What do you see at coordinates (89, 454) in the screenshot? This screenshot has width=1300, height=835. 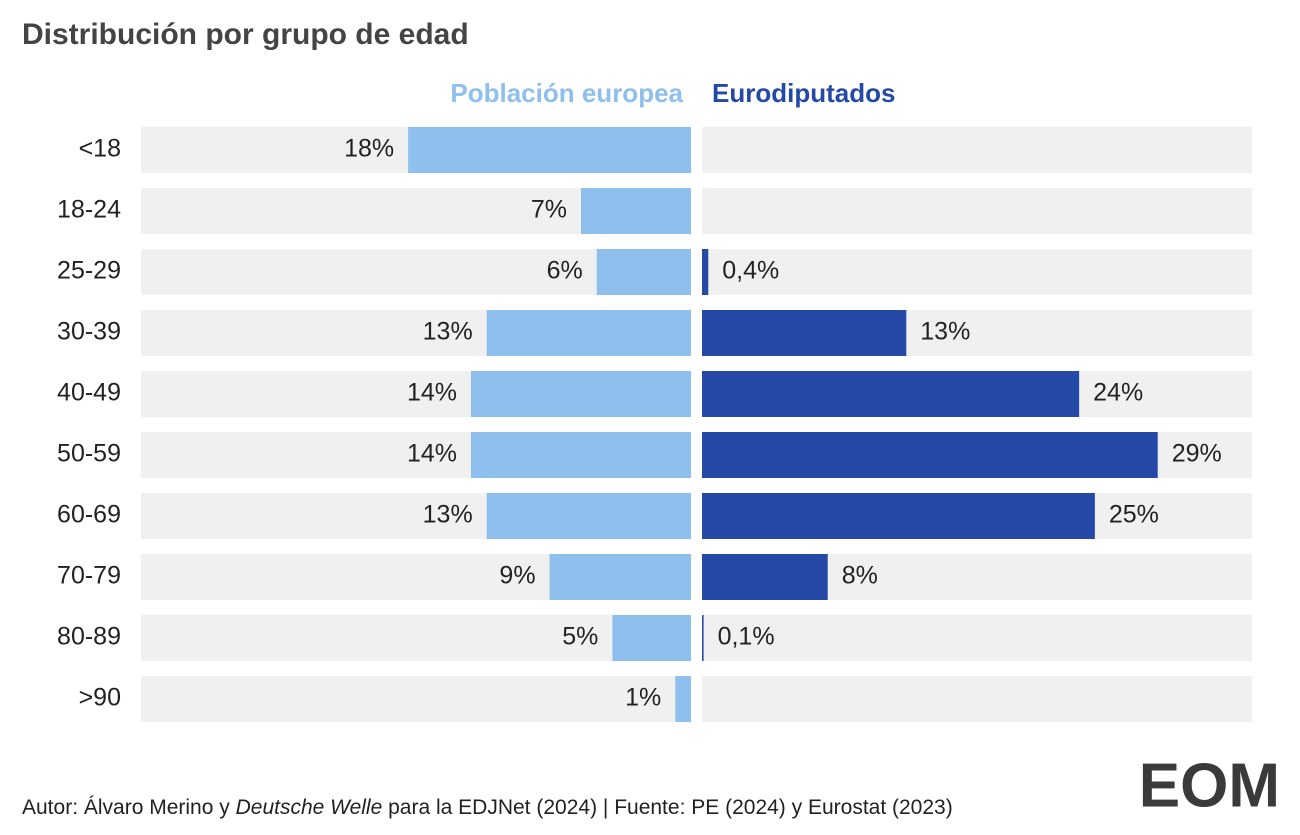 I see `category-label: 50-59` at bounding box center [89, 454].